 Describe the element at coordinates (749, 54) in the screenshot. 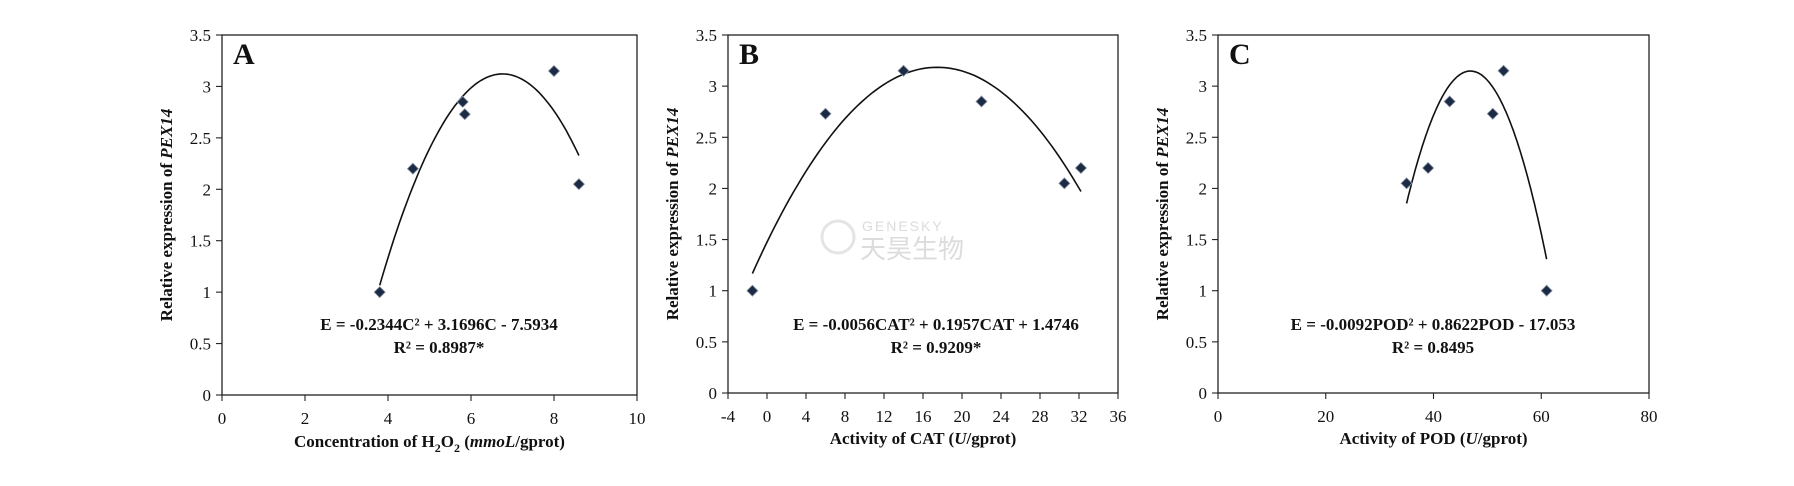

I see `panel-label: B` at that location.